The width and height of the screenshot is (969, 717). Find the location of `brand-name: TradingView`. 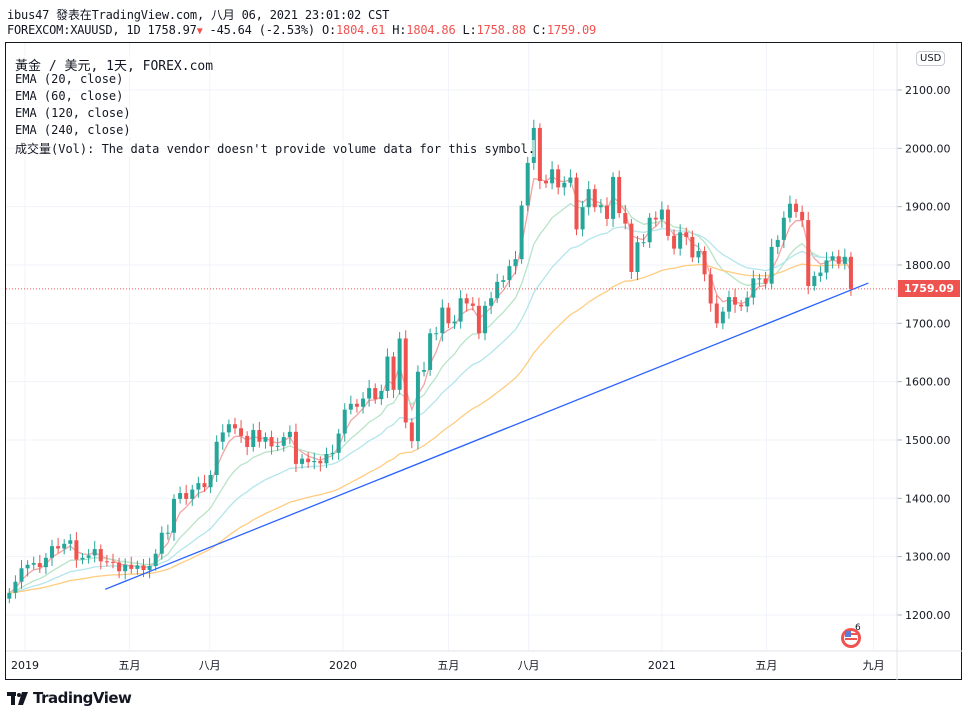

brand-name: TradingView is located at coordinates (82, 698).